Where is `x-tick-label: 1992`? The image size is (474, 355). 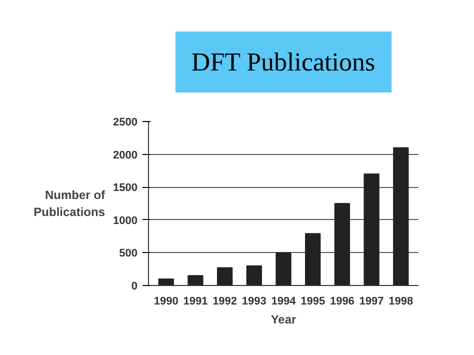
x-tick-label: 1992 is located at coordinates (225, 302).